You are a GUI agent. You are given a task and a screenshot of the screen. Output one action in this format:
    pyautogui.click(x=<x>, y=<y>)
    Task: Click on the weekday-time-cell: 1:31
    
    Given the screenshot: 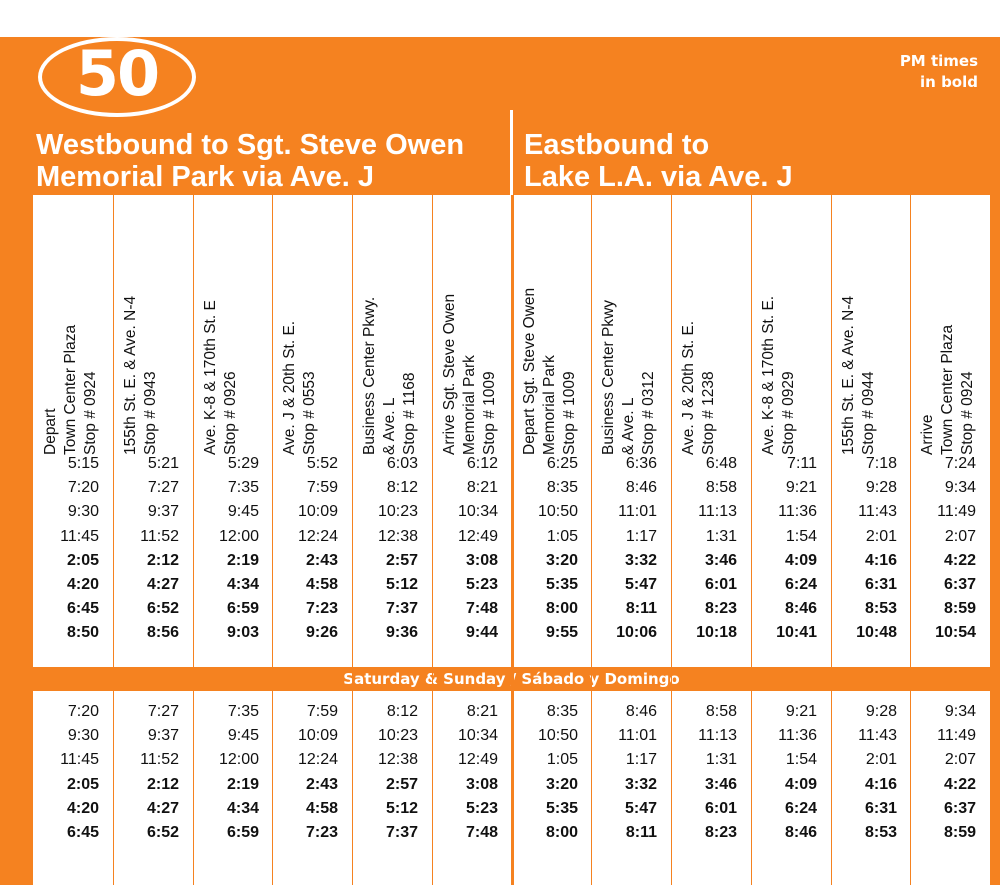 What is the action you would take?
    pyautogui.click(x=721, y=536)
    